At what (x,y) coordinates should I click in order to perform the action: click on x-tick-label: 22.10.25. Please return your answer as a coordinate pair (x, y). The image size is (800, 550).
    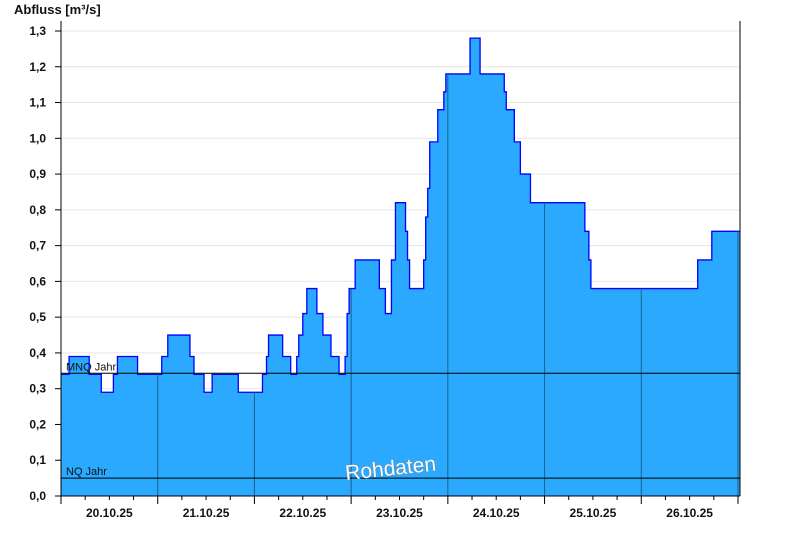
    Looking at the image, I should click on (302, 513).